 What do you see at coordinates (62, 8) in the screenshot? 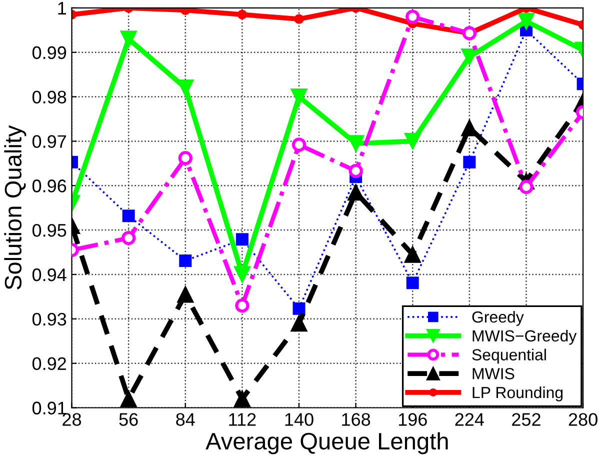
I see `y-tick-label: 1` at bounding box center [62, 8].